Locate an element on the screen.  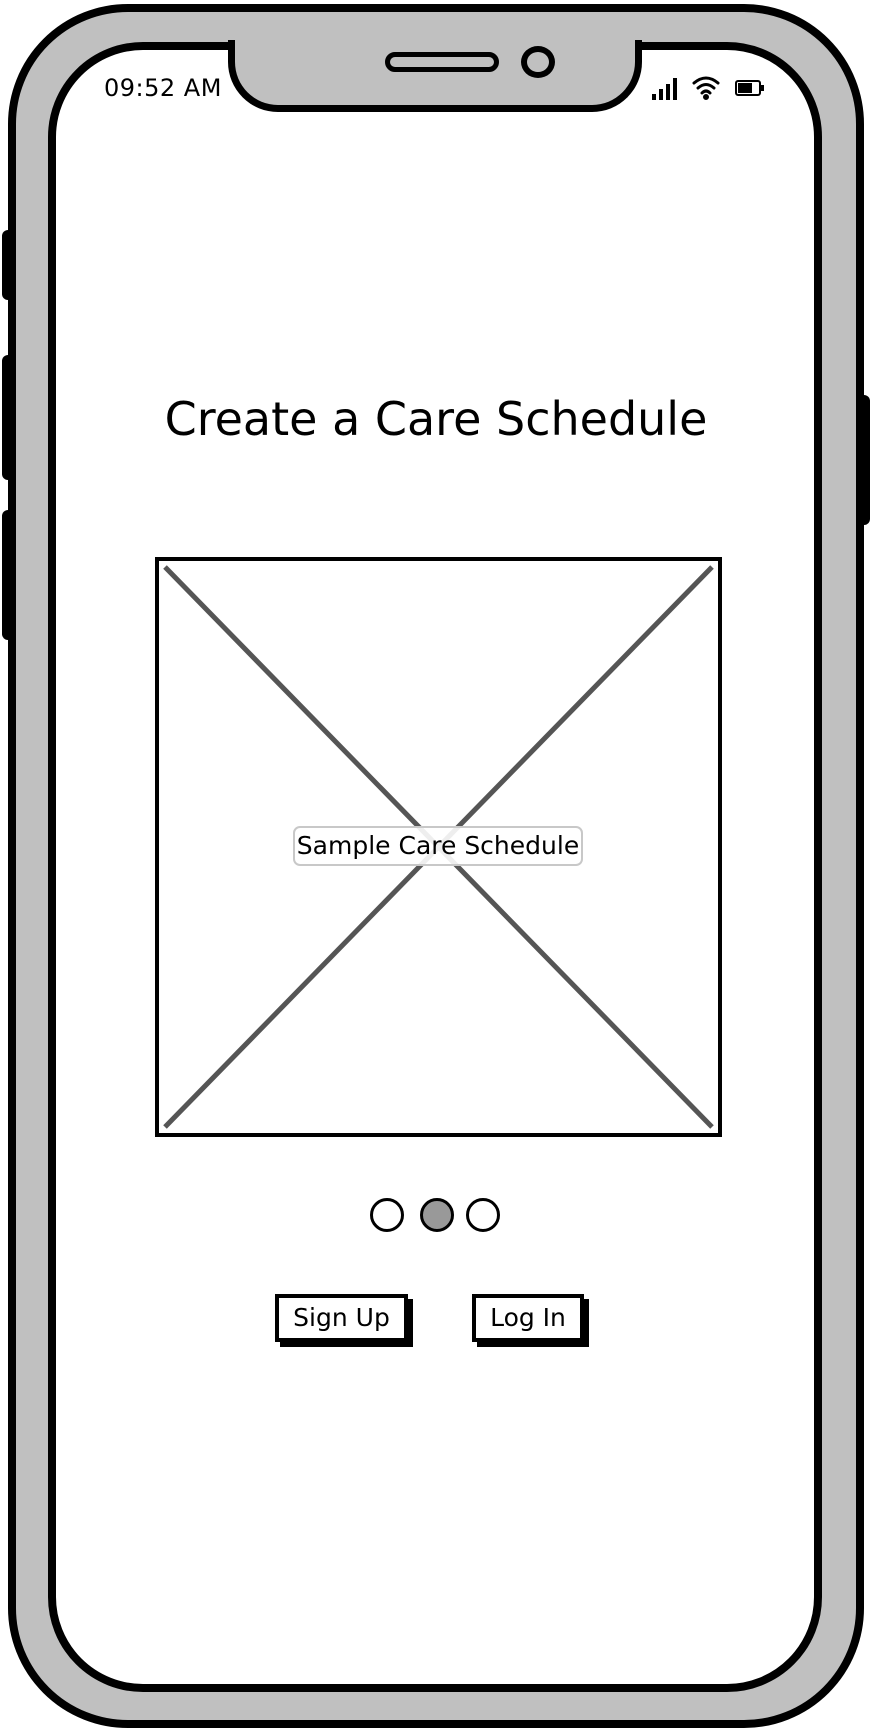
carousel-pagination is located at coordinates (438, 1218).